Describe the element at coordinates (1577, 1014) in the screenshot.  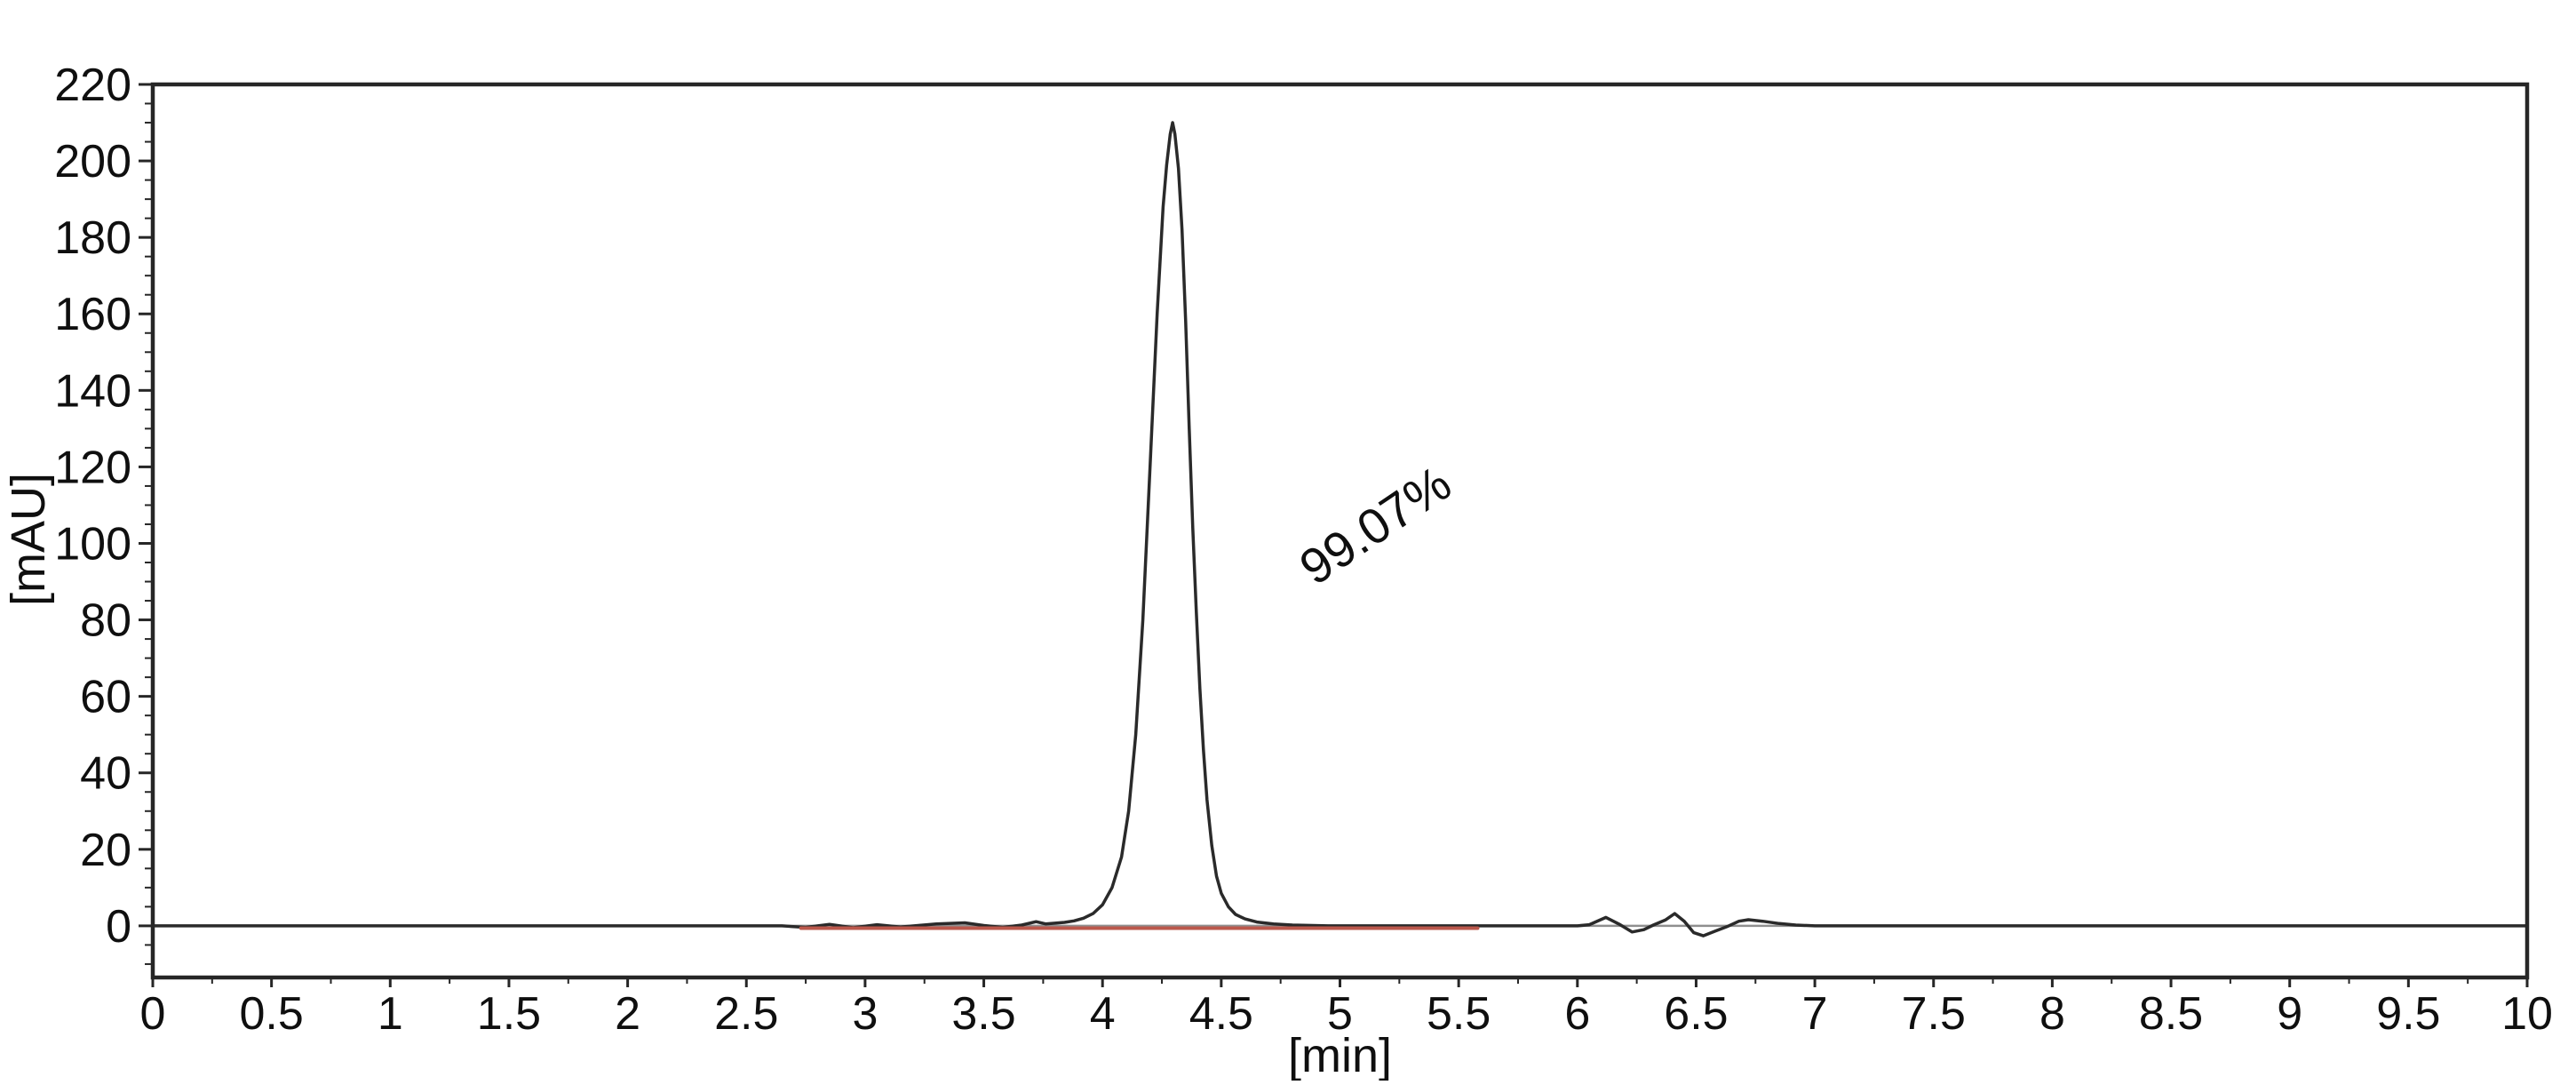
I see `x-tick-label: 6` at that location.